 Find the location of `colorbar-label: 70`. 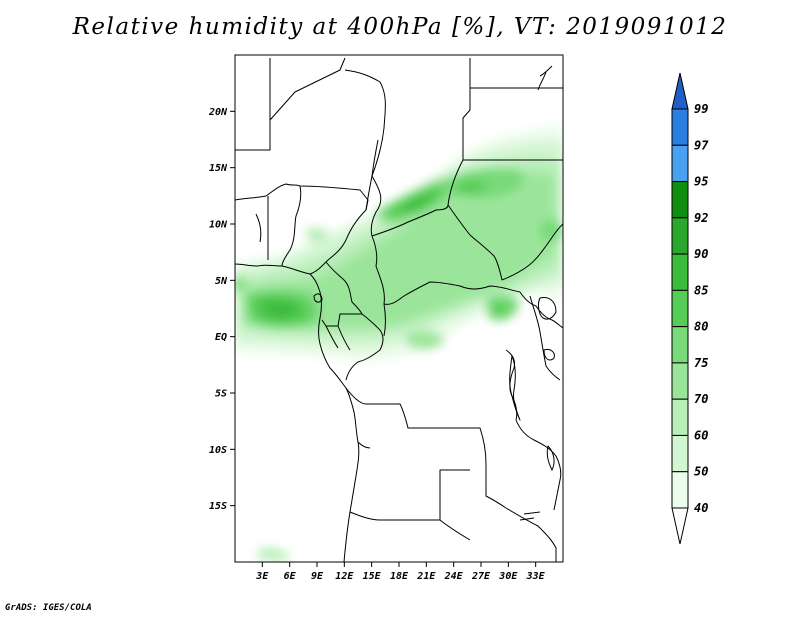

colorbar-label: 70 is located at coordinates (701, 399).